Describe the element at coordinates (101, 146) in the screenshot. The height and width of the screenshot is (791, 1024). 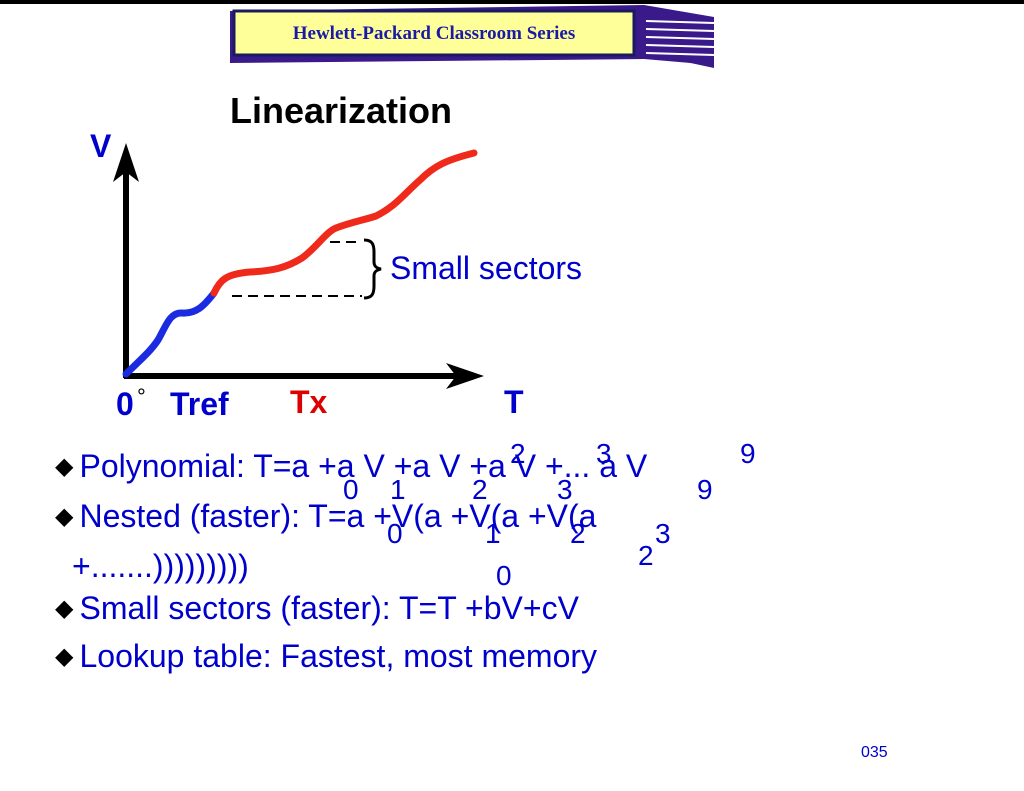
I see `v-axis-label: V` at that location.